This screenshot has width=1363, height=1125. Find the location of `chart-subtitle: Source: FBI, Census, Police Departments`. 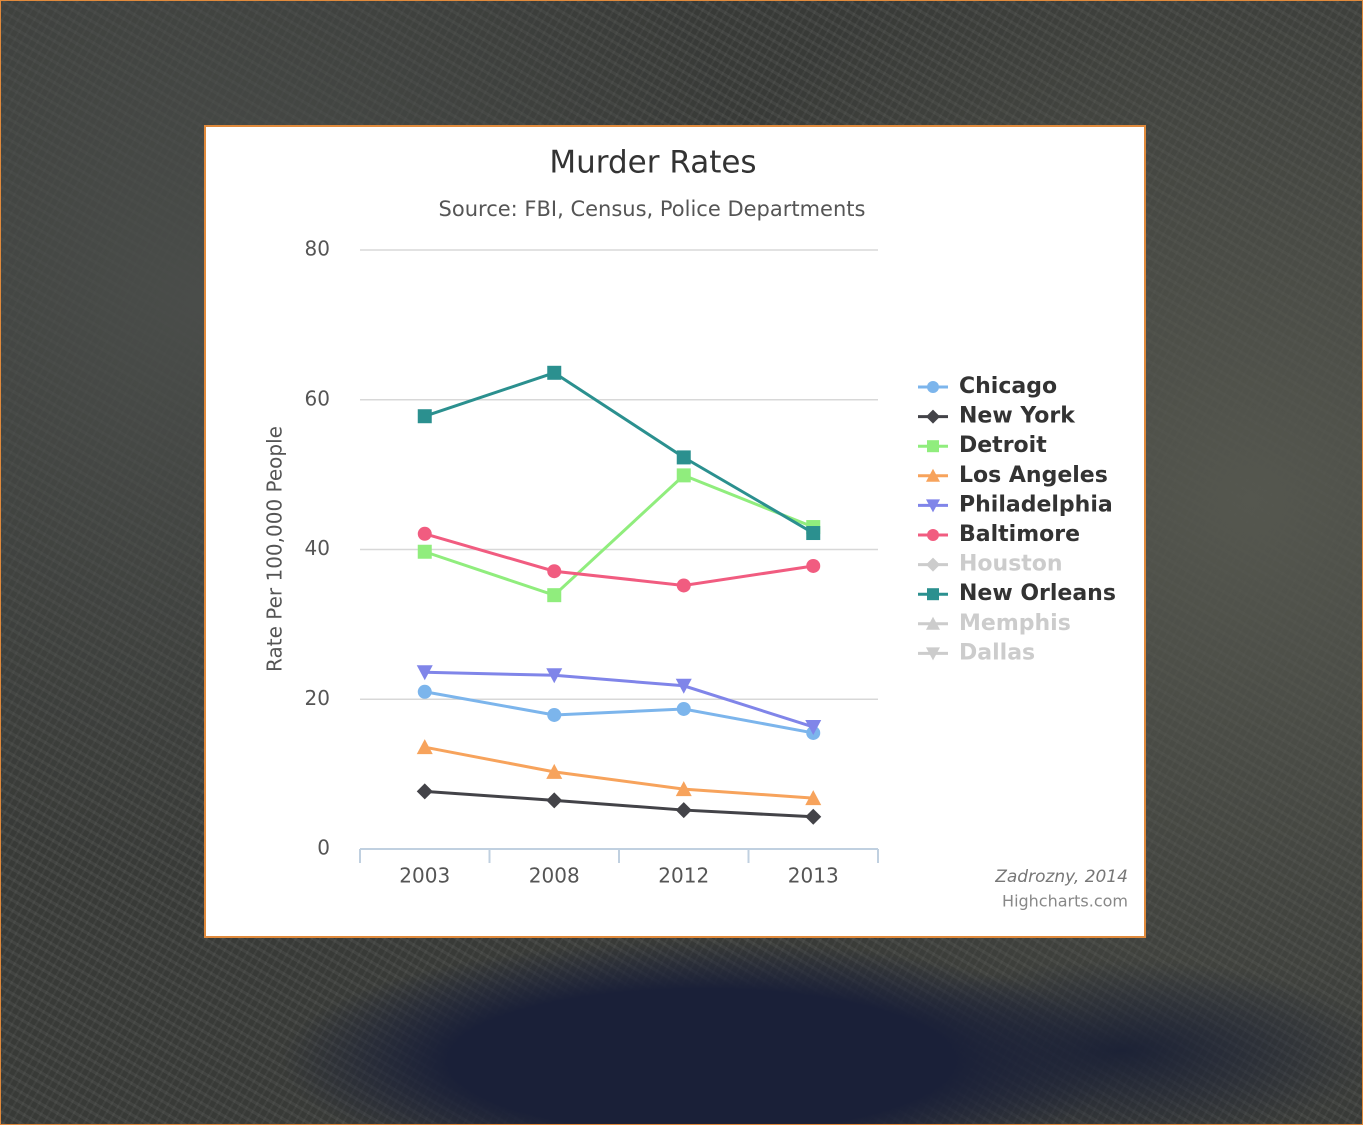

chart-subtitle: Source: FBI, Census, Police Departments is located at coordinates (652, 209).